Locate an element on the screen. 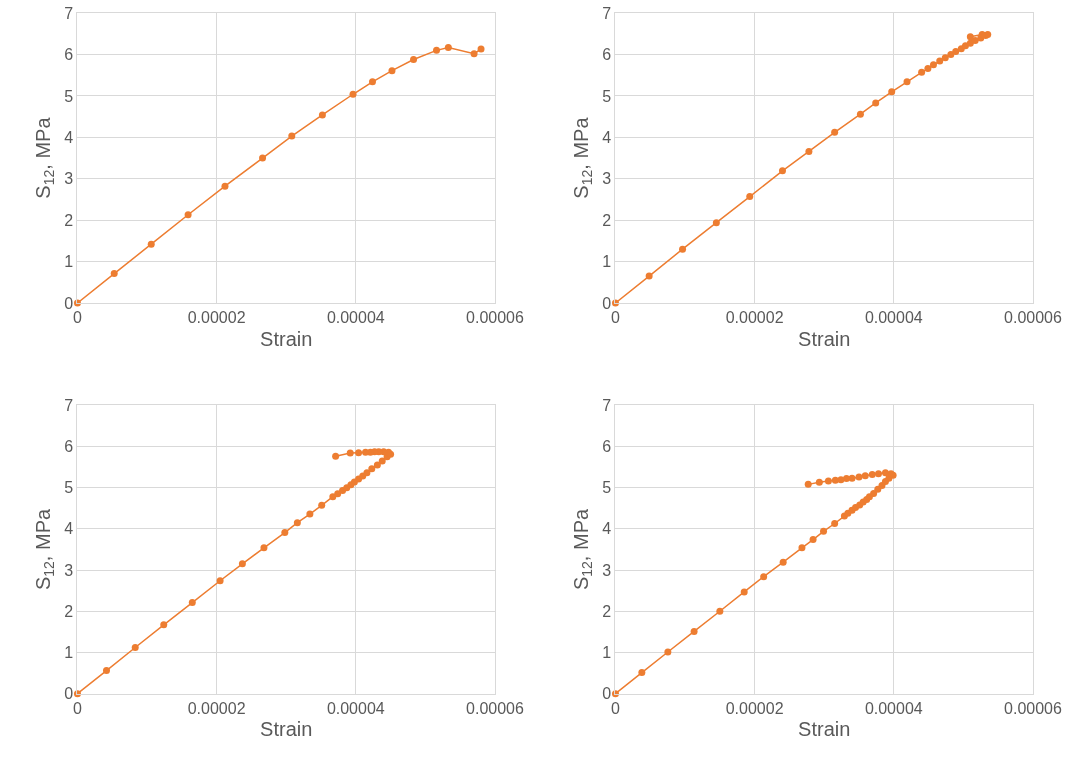 The height and width of the screenshot is (769, 1076). y-tick-label: 6 is located at coordinates (607, 55).